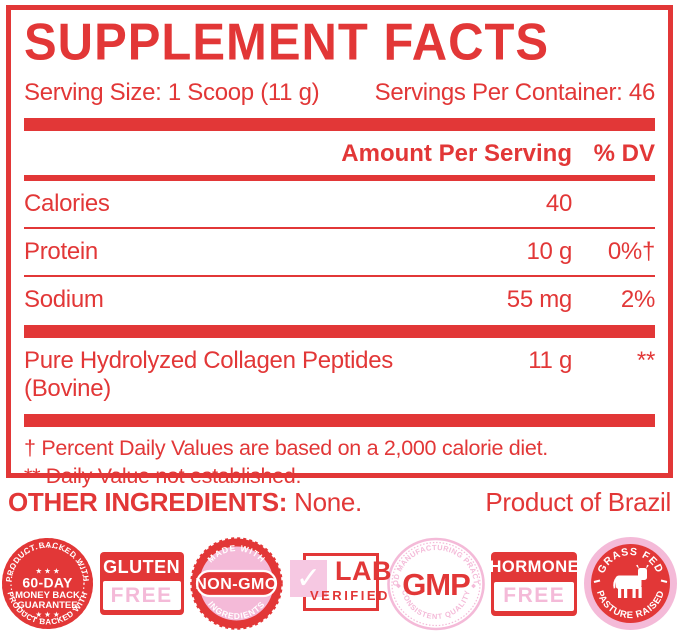 This screenshot has width=679, height=631. Describe the element at coordinates (339, 177) in the screenshot. I see `divider-medium` at that location.